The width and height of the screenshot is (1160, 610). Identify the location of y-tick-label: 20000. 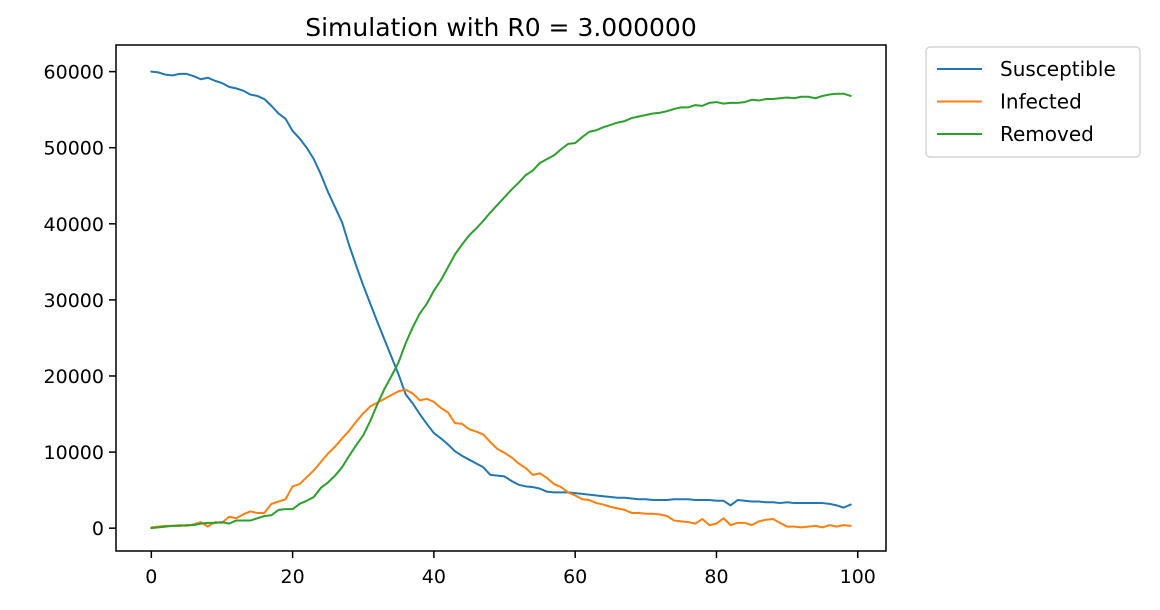
(74, 377).